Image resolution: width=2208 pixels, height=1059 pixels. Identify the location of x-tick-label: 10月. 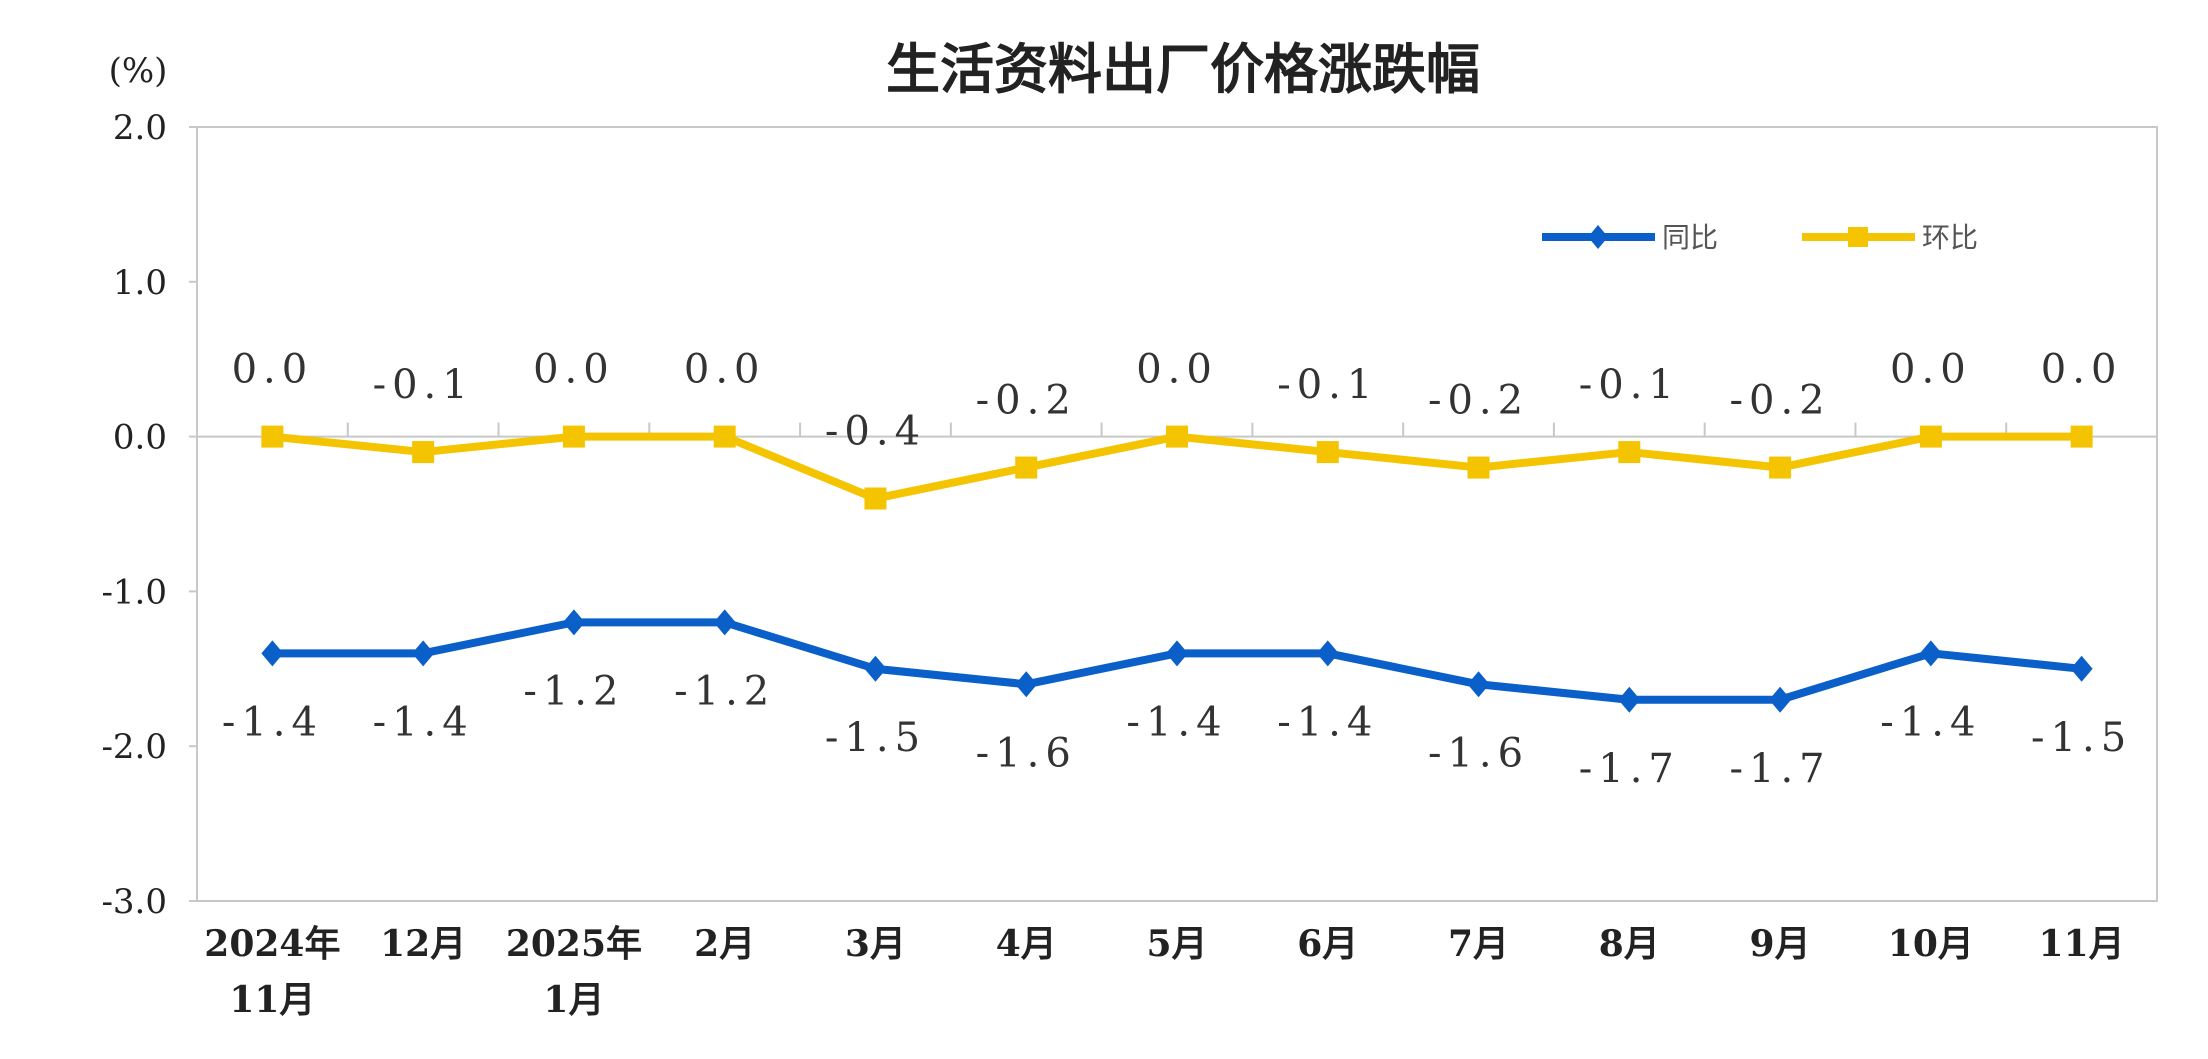
(1931, 944).